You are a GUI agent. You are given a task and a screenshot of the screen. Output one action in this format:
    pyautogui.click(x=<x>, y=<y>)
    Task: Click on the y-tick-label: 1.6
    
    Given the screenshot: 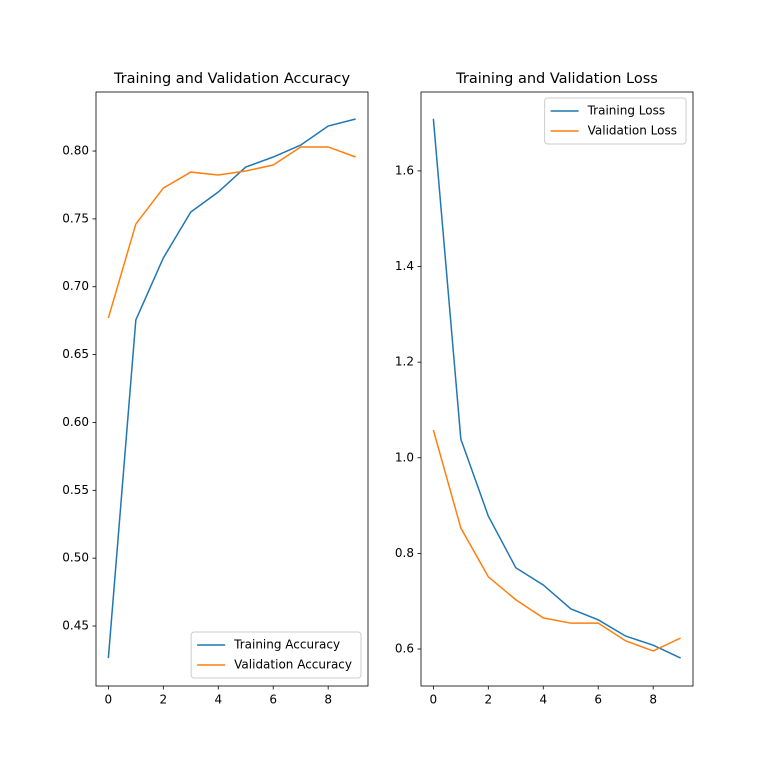 What is the action you would take?
    pyautogui.click(x=404, y=170)
    